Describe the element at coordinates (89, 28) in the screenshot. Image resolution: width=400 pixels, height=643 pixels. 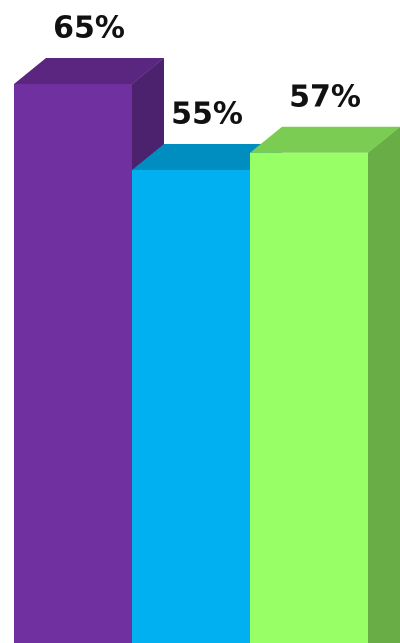
I see `data-label: 65%` at that location.